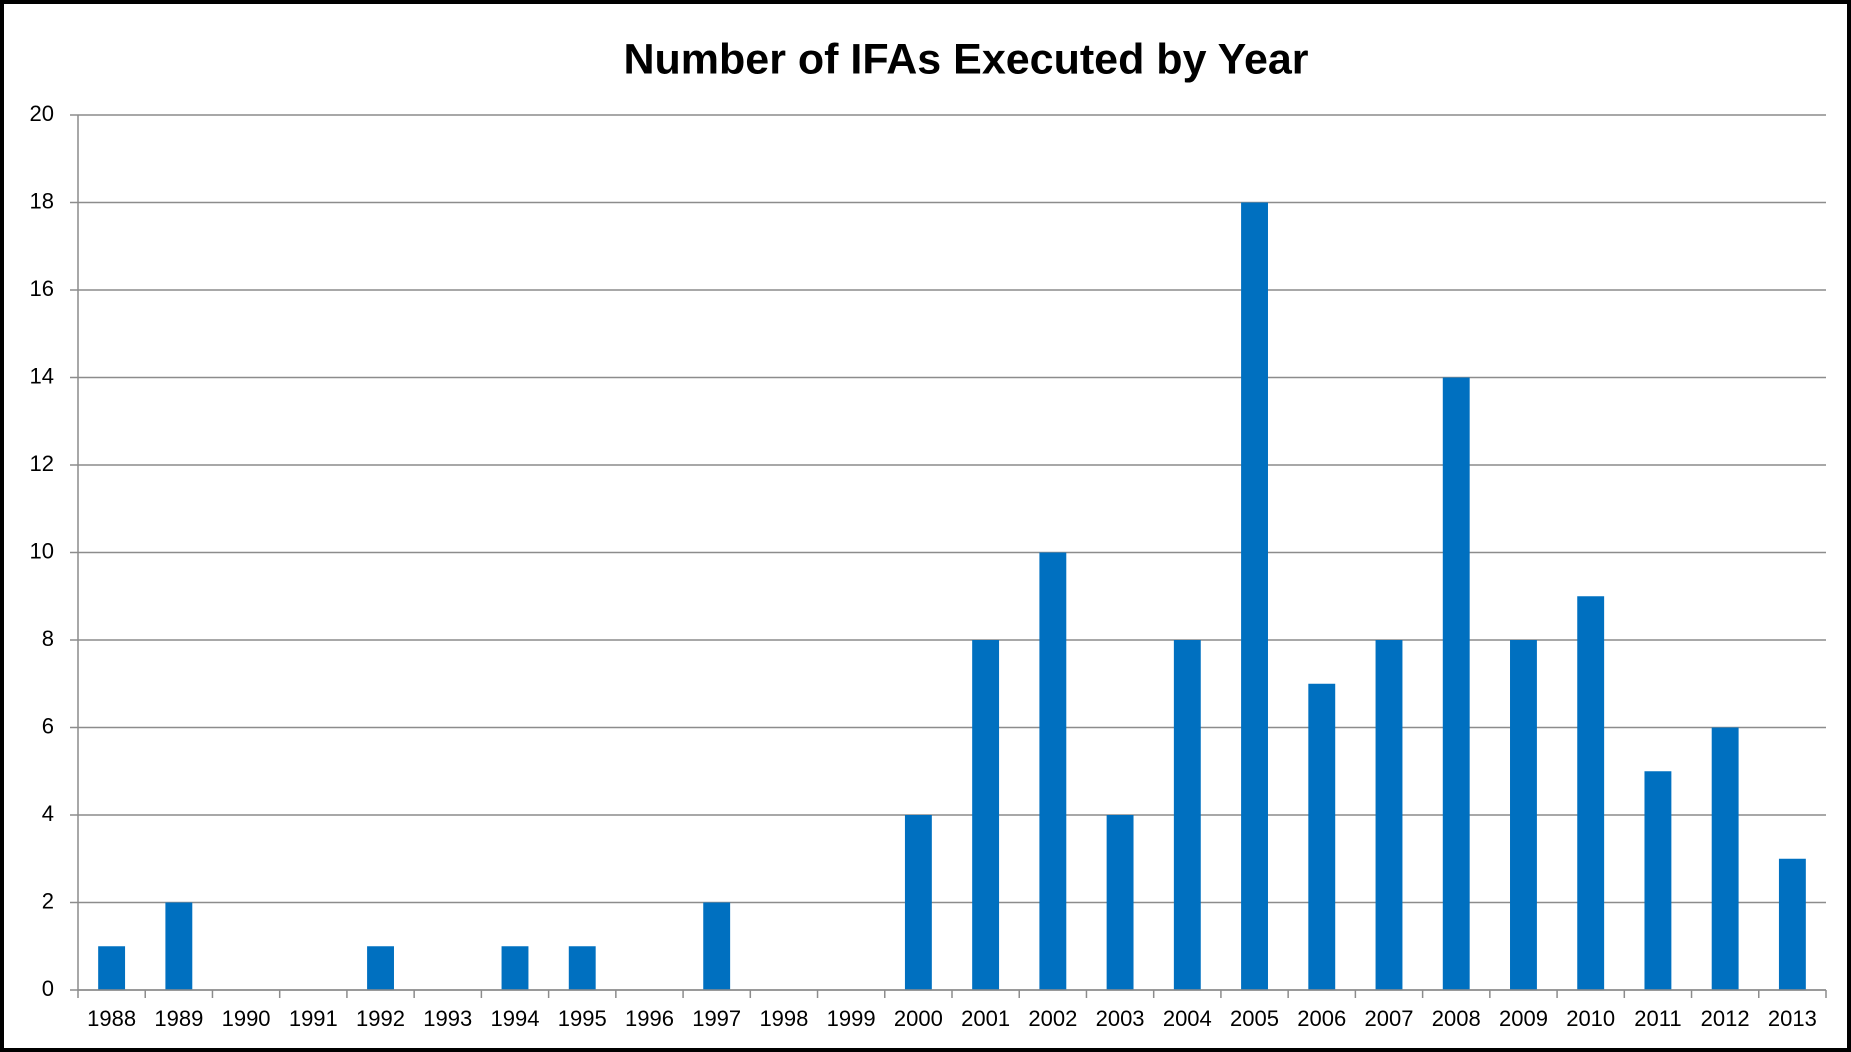 Image resolution: width=1851 pixels, height=1052 pixels. Describe the element at coordinates (48, 725) in the screenshot. I see `y-tick-label: 6` at that location.